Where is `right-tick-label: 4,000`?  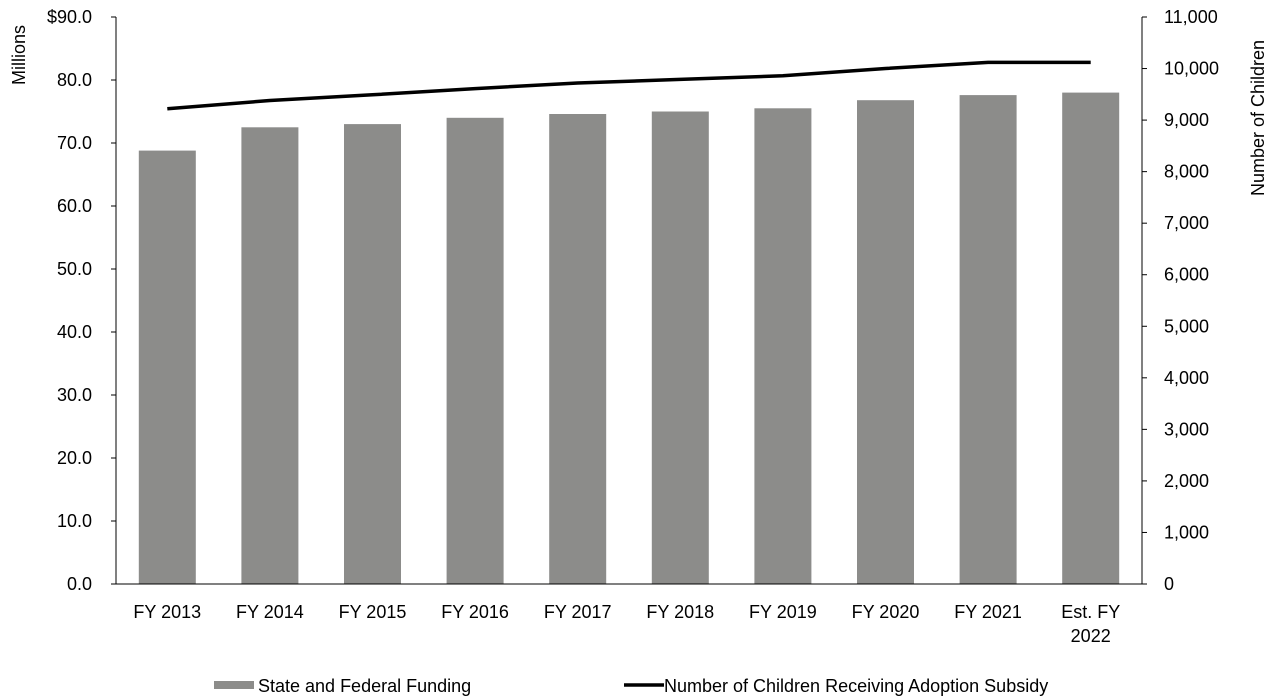
right-tick-label: 4,000 is located at coordinates (1186, 378).